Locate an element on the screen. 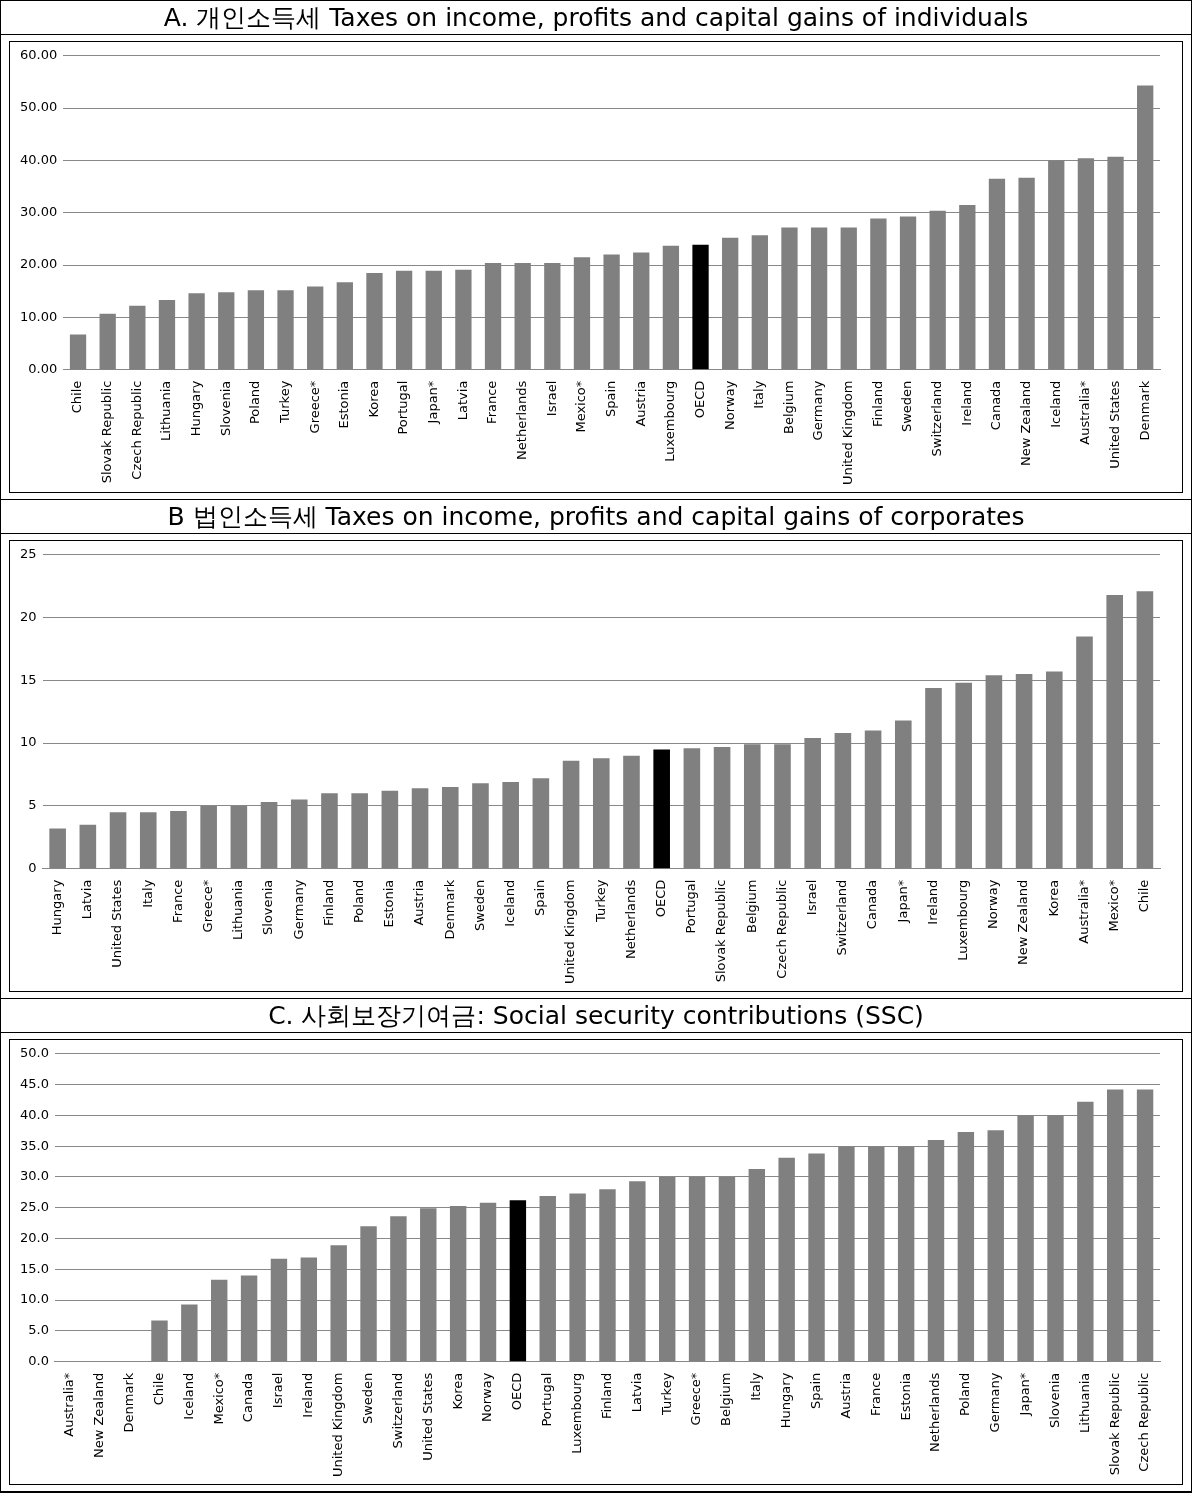  y-tick-label: 60.00 is located at coordinates (39, 55).